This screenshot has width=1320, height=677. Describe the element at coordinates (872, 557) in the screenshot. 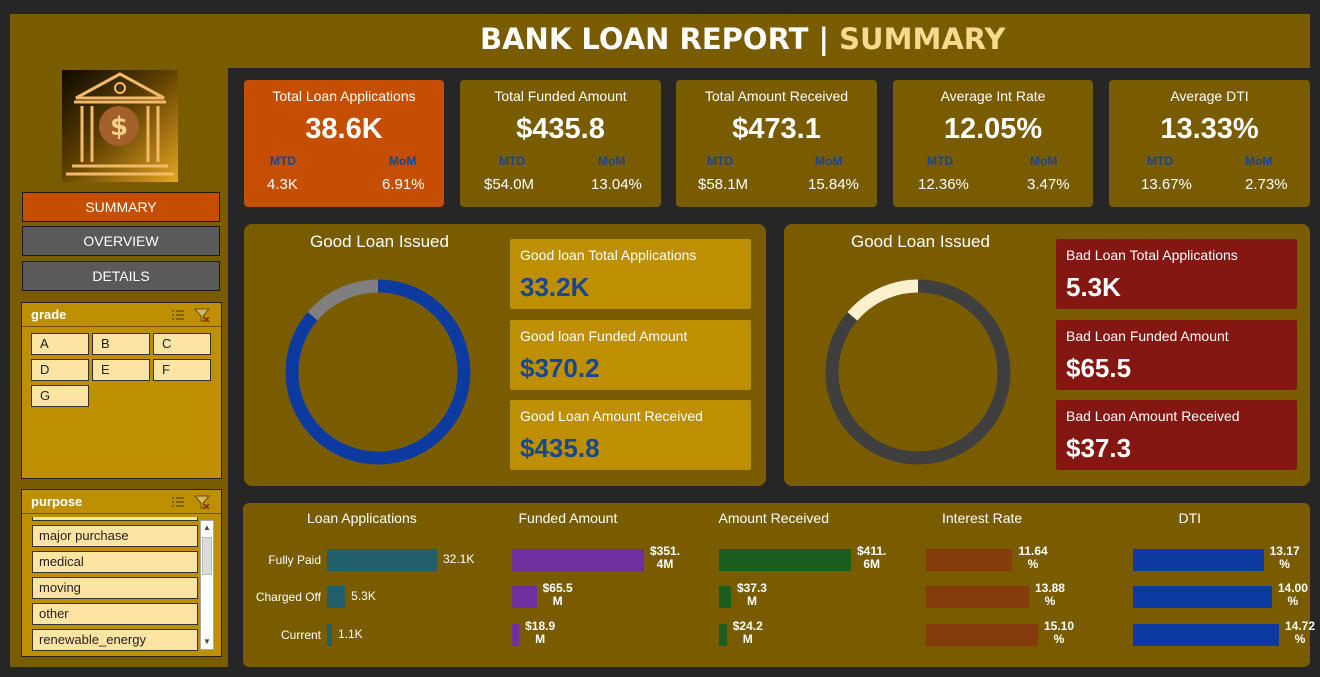

I see `bar-value-label: $411. 6M` at that location.